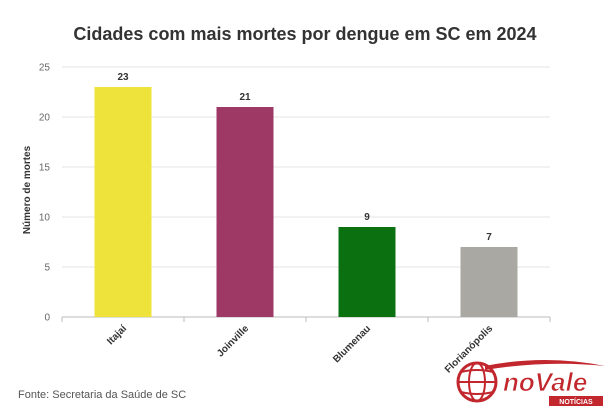 The height and width of the screenshot is (413, 610). I want to click on y-tick-label: 25, so click(45, 68).